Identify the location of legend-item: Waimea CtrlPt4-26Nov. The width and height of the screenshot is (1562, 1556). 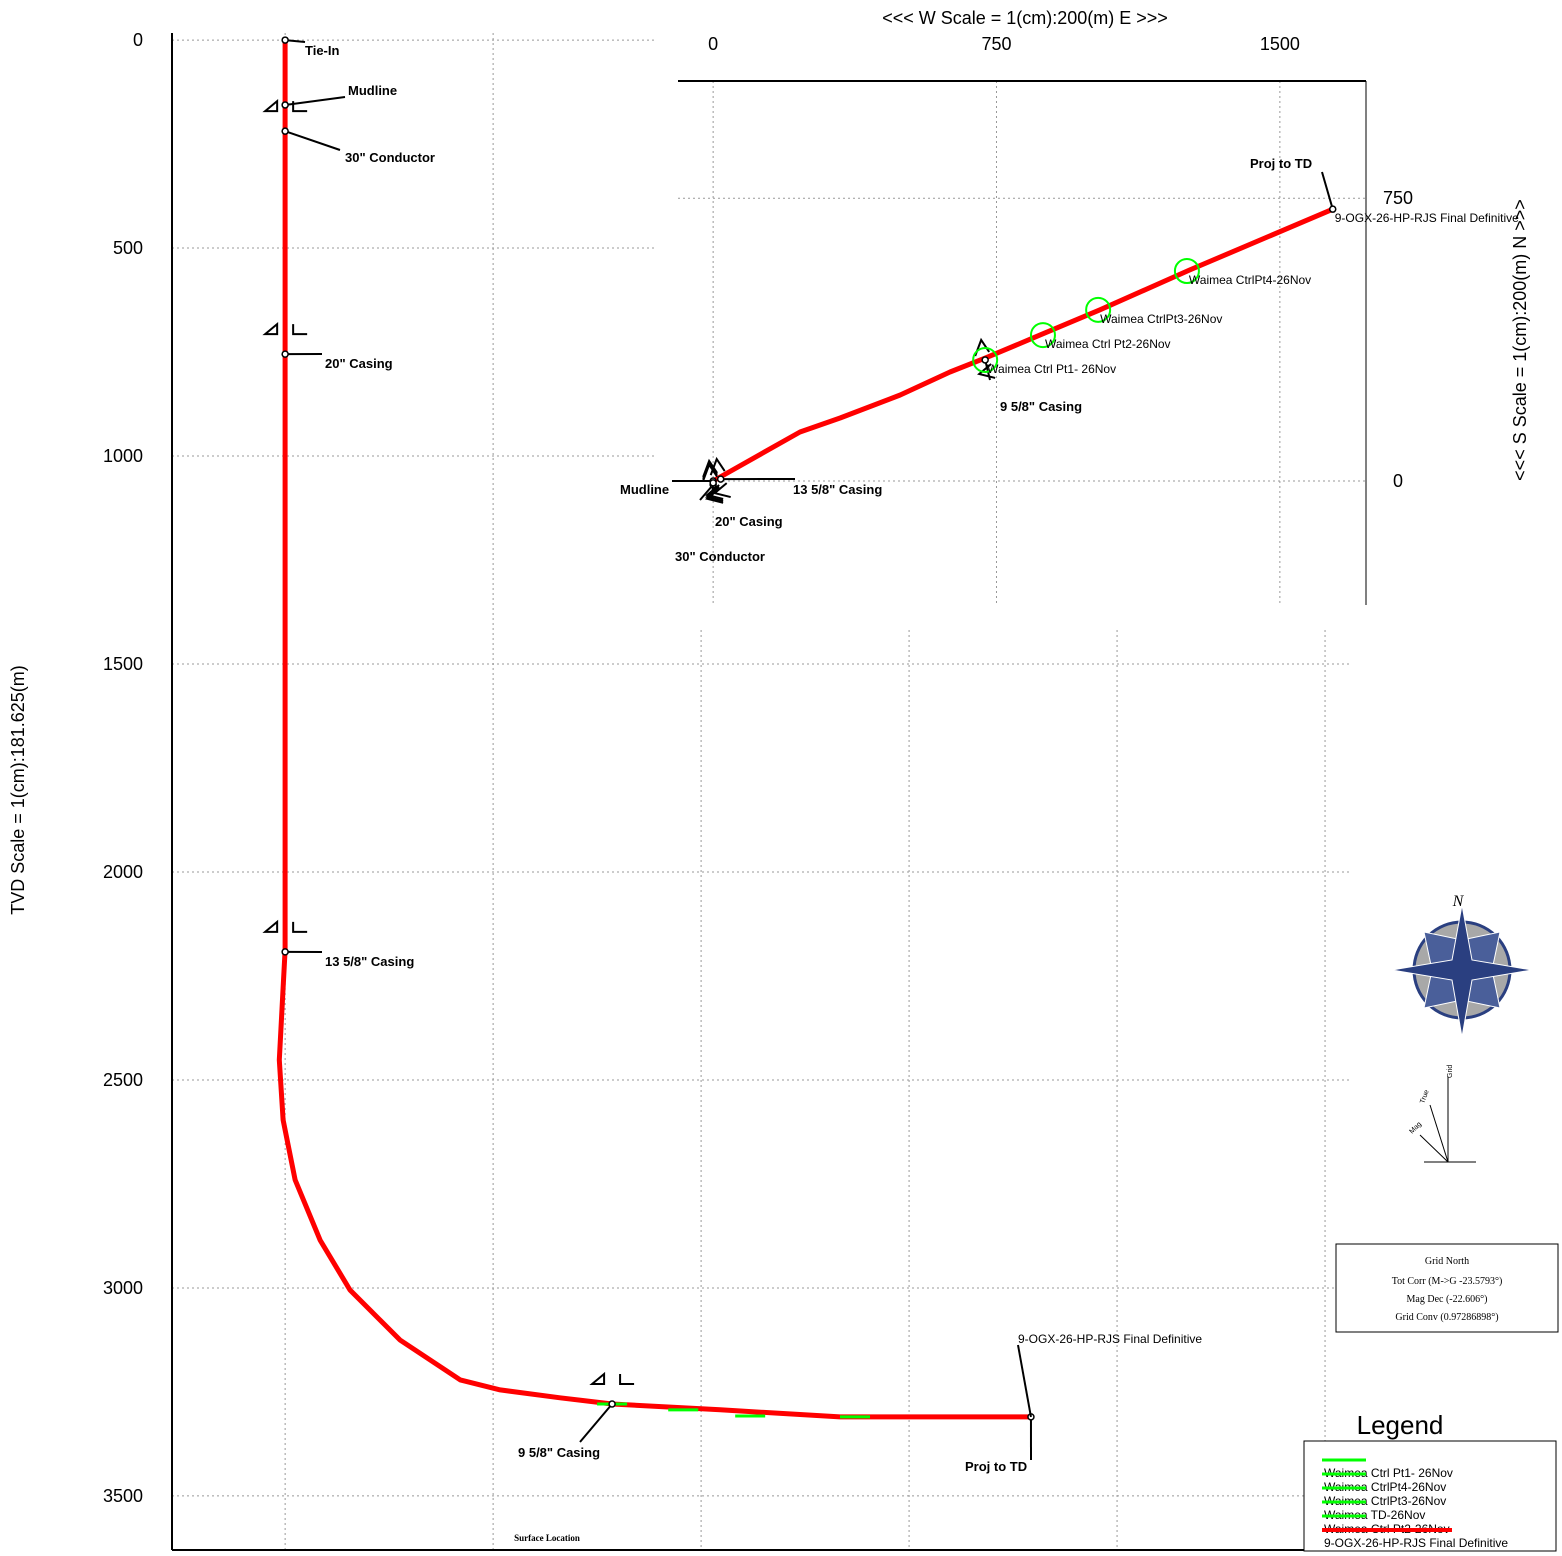
(1385, 1487).